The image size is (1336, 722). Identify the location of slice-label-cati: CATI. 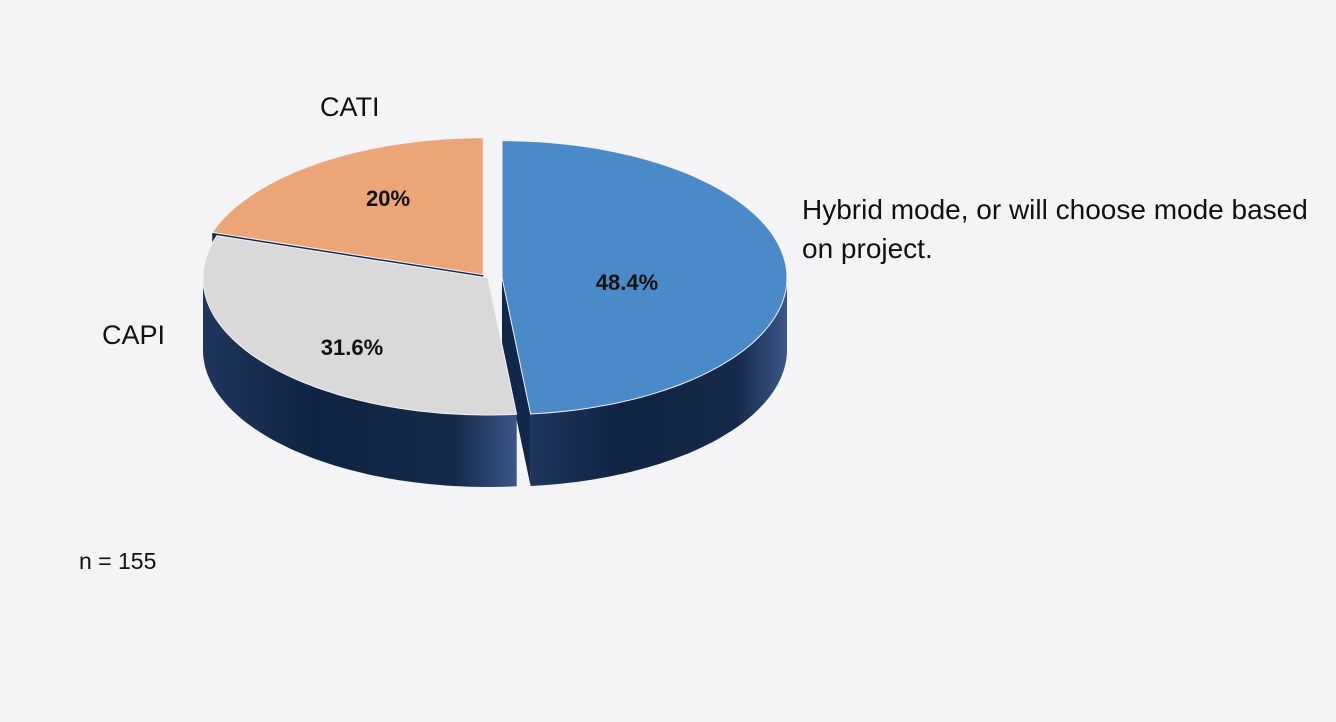
(350, 107).